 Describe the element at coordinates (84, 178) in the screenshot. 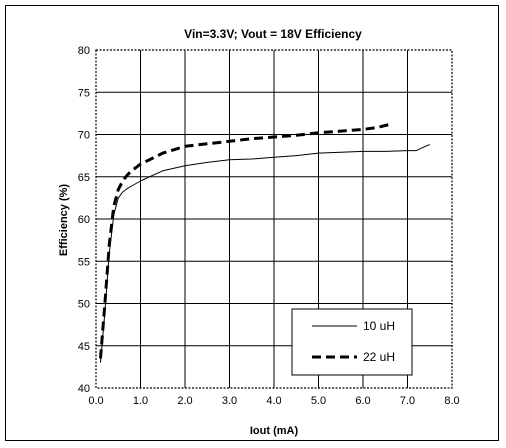

I see `y-tick-label: 65` at that location.